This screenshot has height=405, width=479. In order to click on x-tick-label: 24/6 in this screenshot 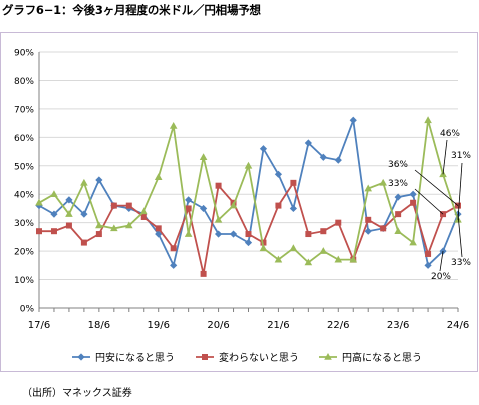, I will do `click(458, 325)`.